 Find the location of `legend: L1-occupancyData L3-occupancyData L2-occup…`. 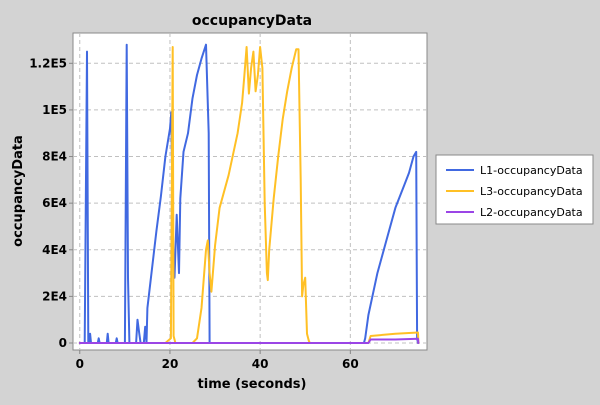

legend: L1-occupancyData L3-occupancyData L2-occup… is located at coordinates (514, 189).